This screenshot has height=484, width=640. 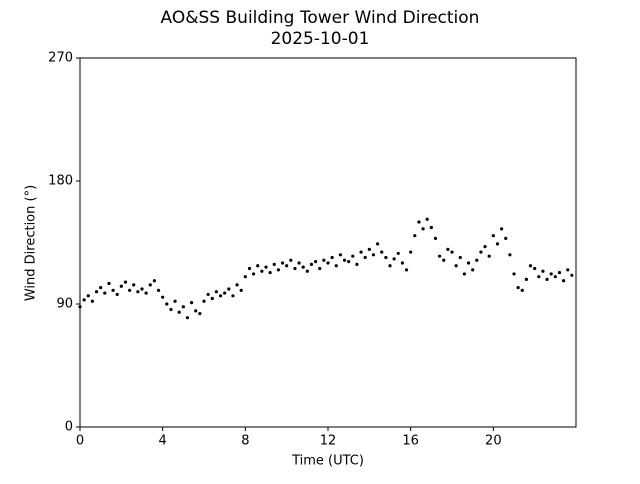 What do you see at coordinates (320, 39) in the screenshot?
I see `chart-subtitle: 2025-10-01` at bounding box center [320, 39].